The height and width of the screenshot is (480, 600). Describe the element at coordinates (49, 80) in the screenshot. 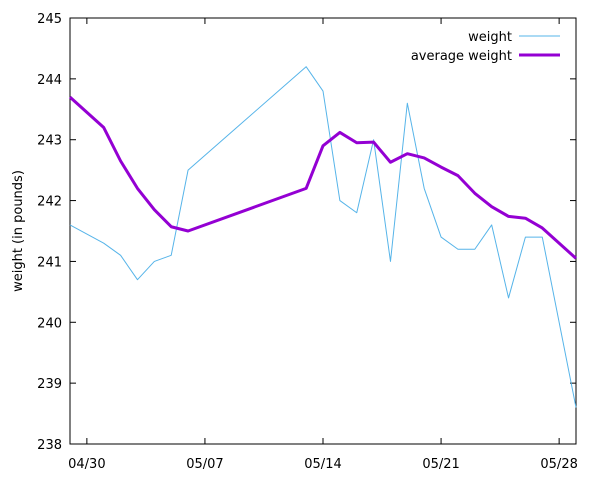

I see `y-tick-label: 244` at that location.